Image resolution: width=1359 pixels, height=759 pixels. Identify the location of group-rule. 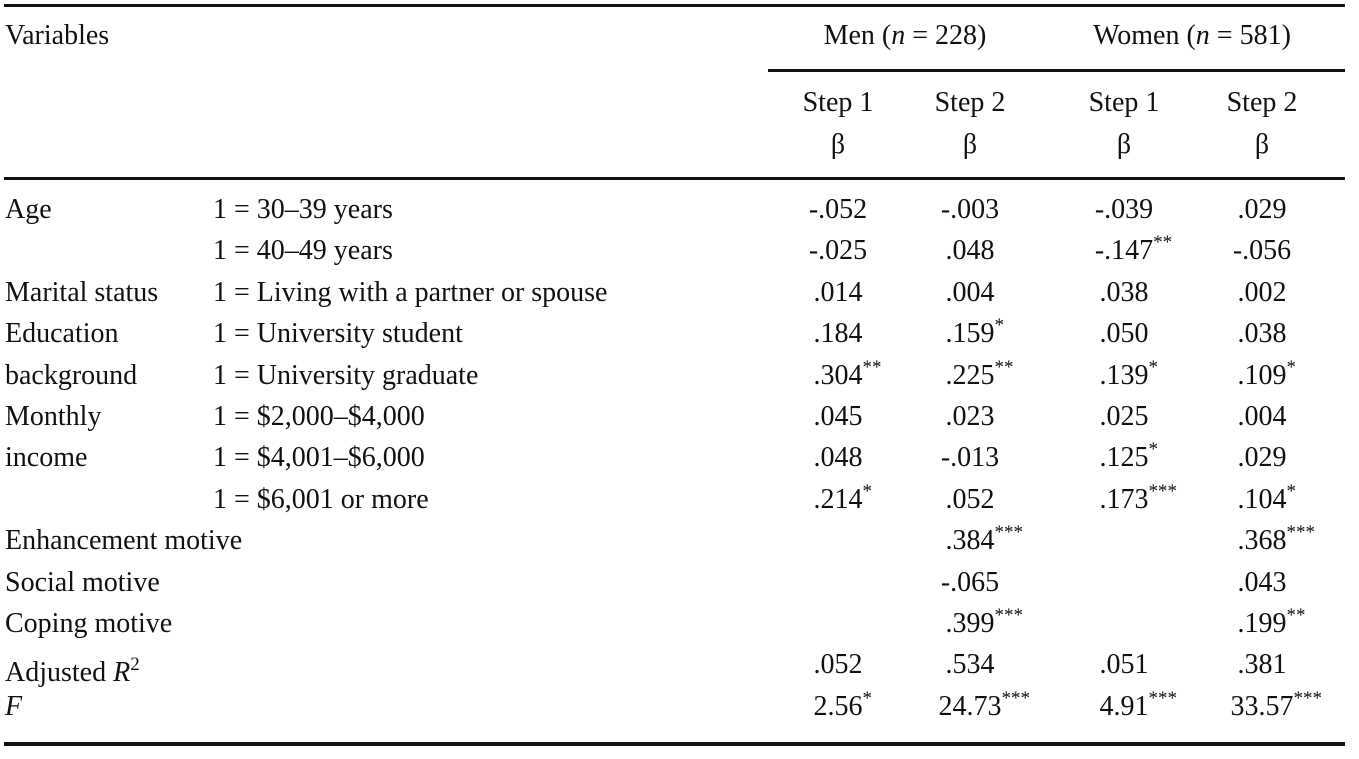
(1056, 70).